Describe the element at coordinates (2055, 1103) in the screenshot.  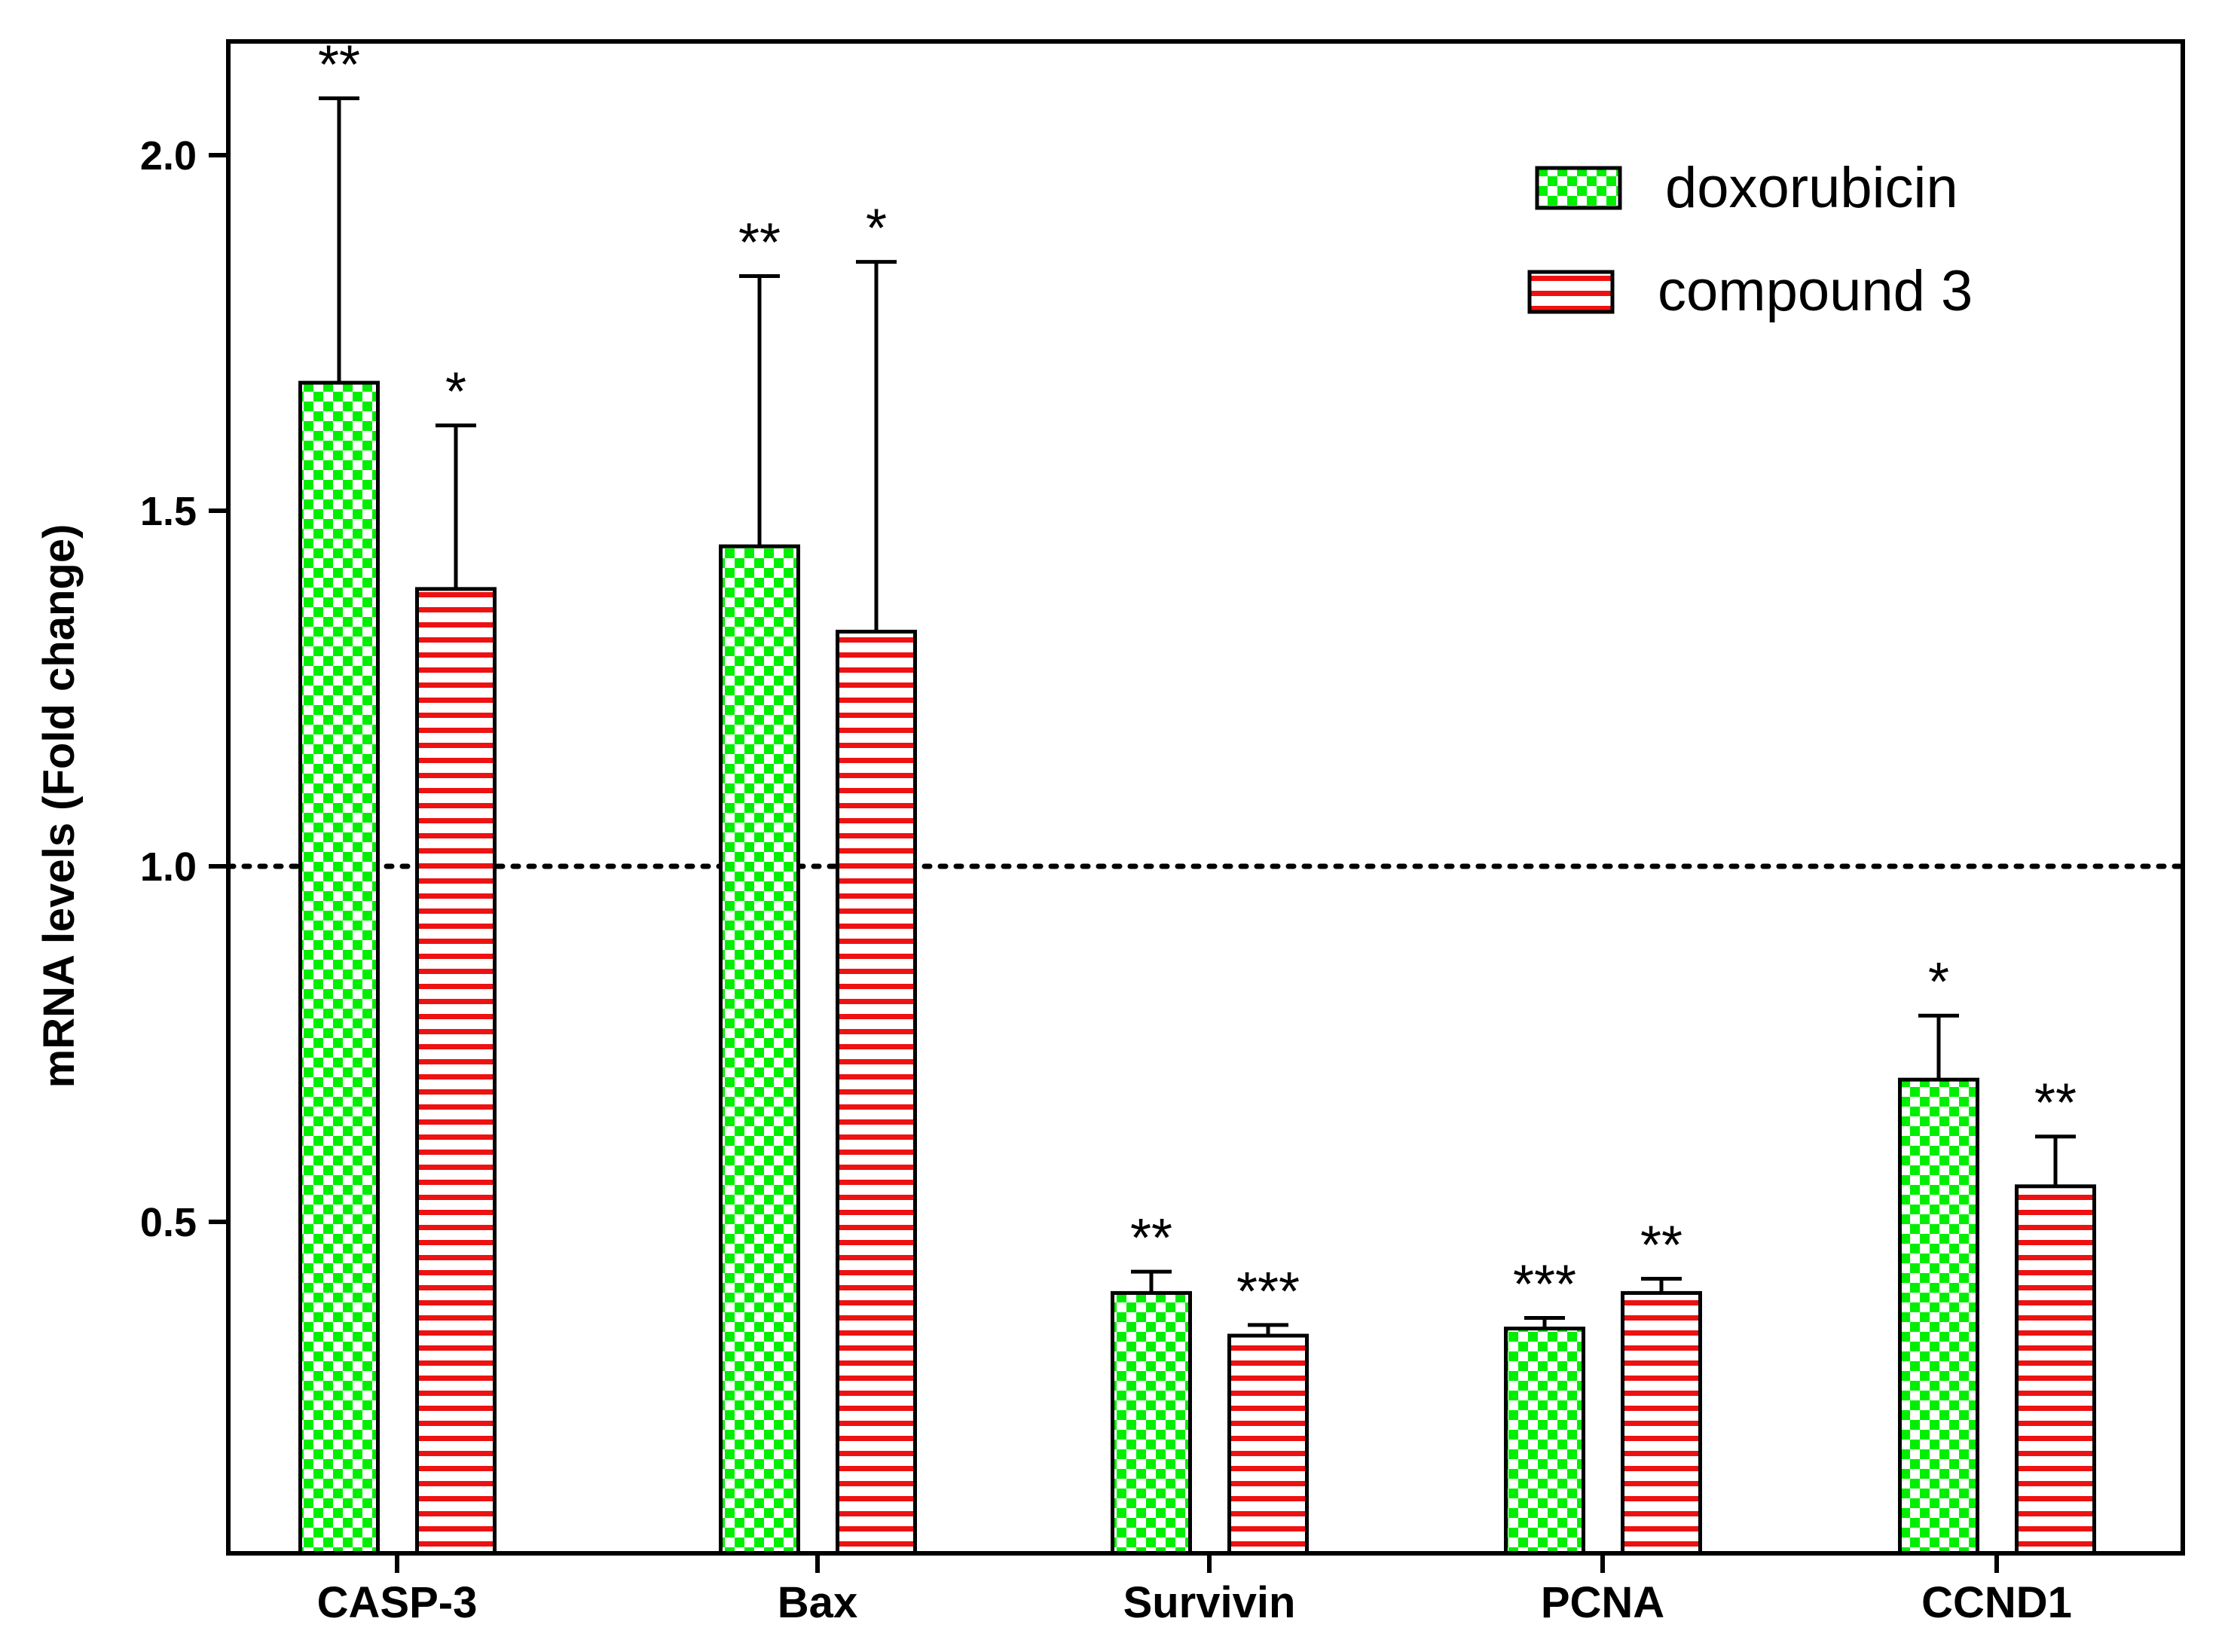
I see `significance-compound-3-ccnd1: **` at that location.